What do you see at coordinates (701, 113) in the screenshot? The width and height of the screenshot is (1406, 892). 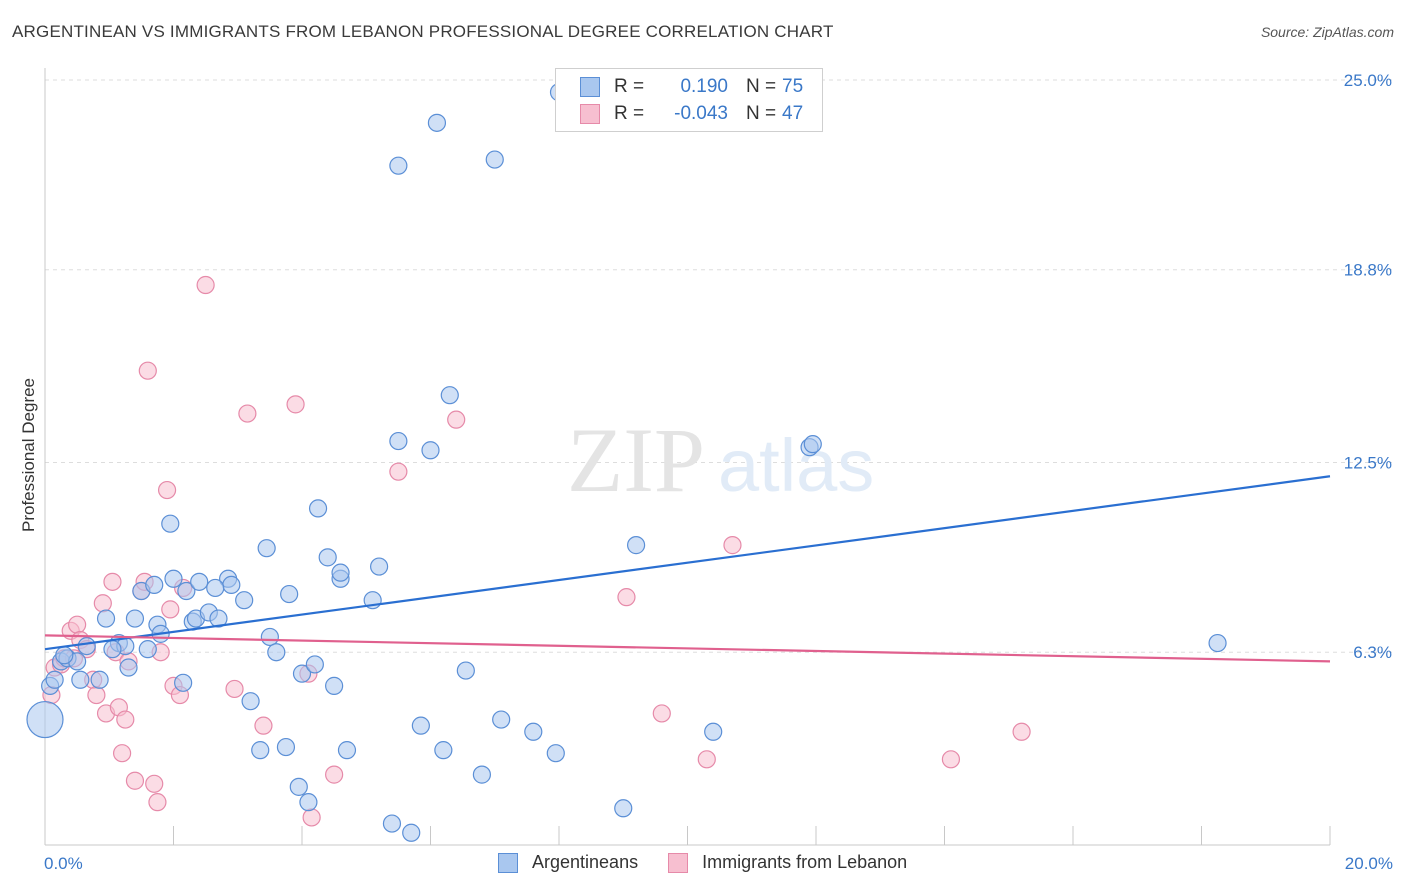 I see `legend-r-value: -0.043` at bounding box center [701, 113].